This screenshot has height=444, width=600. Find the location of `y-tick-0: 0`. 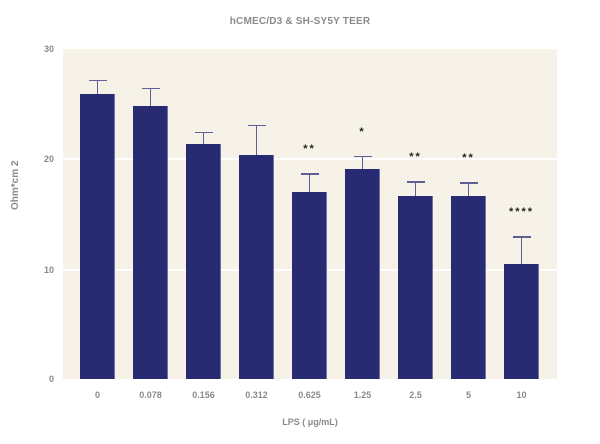

y-tick-0: 0 is located at coordinates (51, 379).